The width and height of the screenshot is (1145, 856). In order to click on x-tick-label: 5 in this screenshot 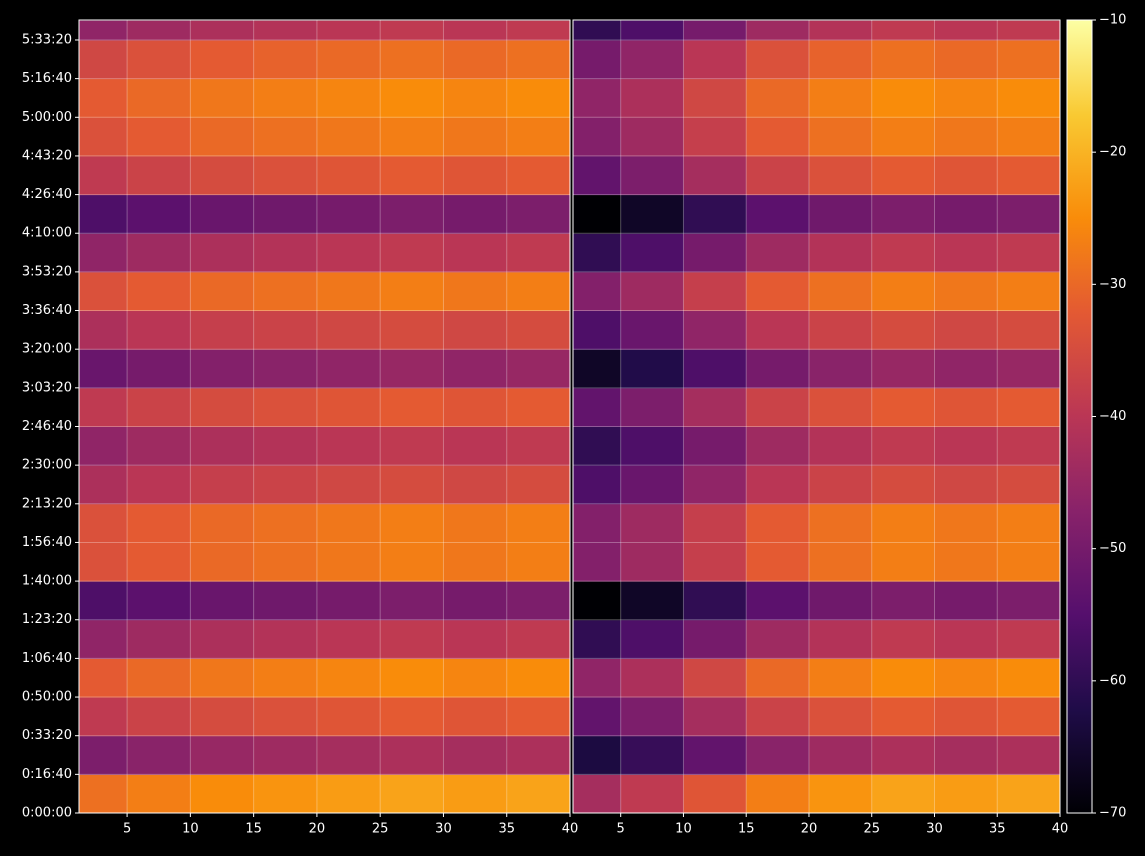, I will do `click(621, 829)`.